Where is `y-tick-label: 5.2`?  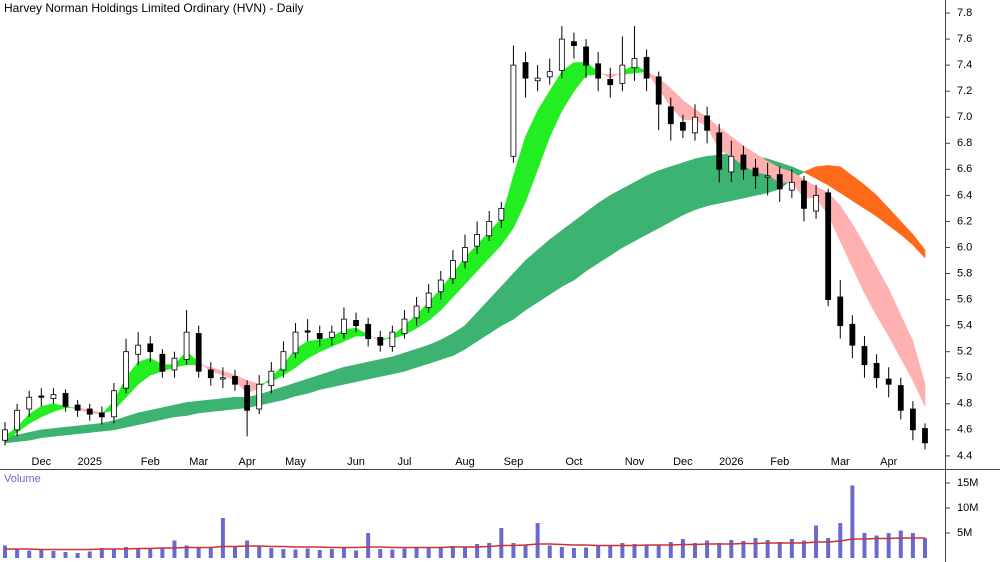 y-tick-label: 5.2 is located at coordinates (964, 352).